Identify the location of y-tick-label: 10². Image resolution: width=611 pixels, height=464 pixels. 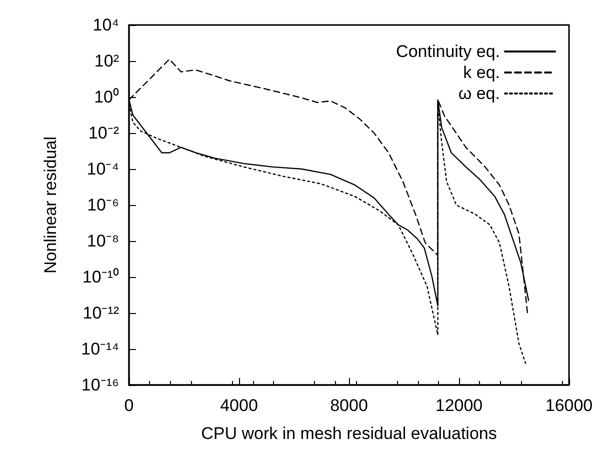
(107, 61).